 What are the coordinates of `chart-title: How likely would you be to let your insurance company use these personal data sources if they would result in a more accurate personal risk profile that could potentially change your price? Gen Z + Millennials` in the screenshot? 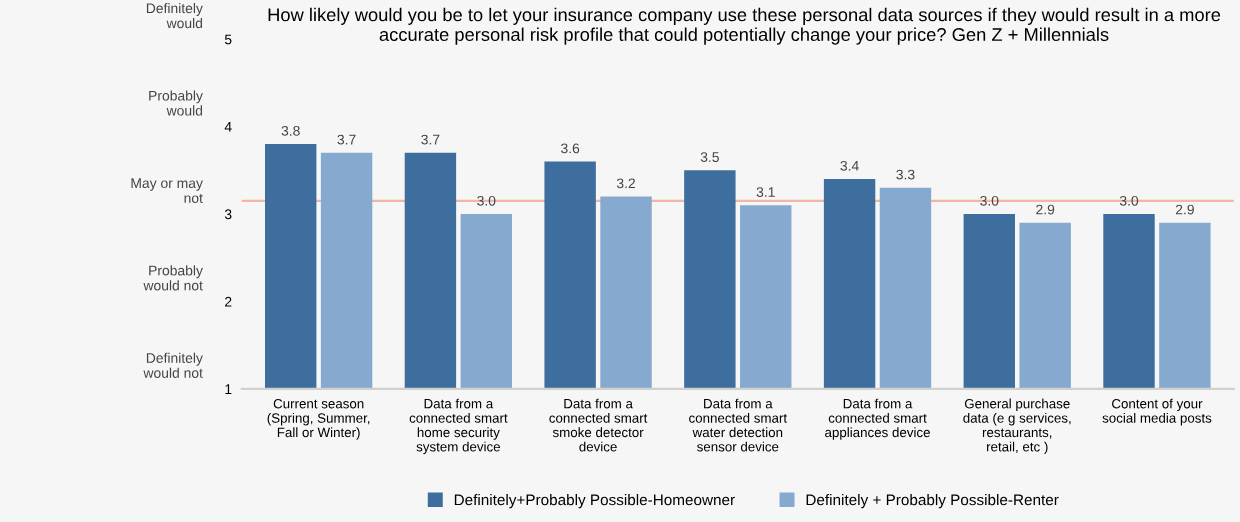 It's located at (744, 26).